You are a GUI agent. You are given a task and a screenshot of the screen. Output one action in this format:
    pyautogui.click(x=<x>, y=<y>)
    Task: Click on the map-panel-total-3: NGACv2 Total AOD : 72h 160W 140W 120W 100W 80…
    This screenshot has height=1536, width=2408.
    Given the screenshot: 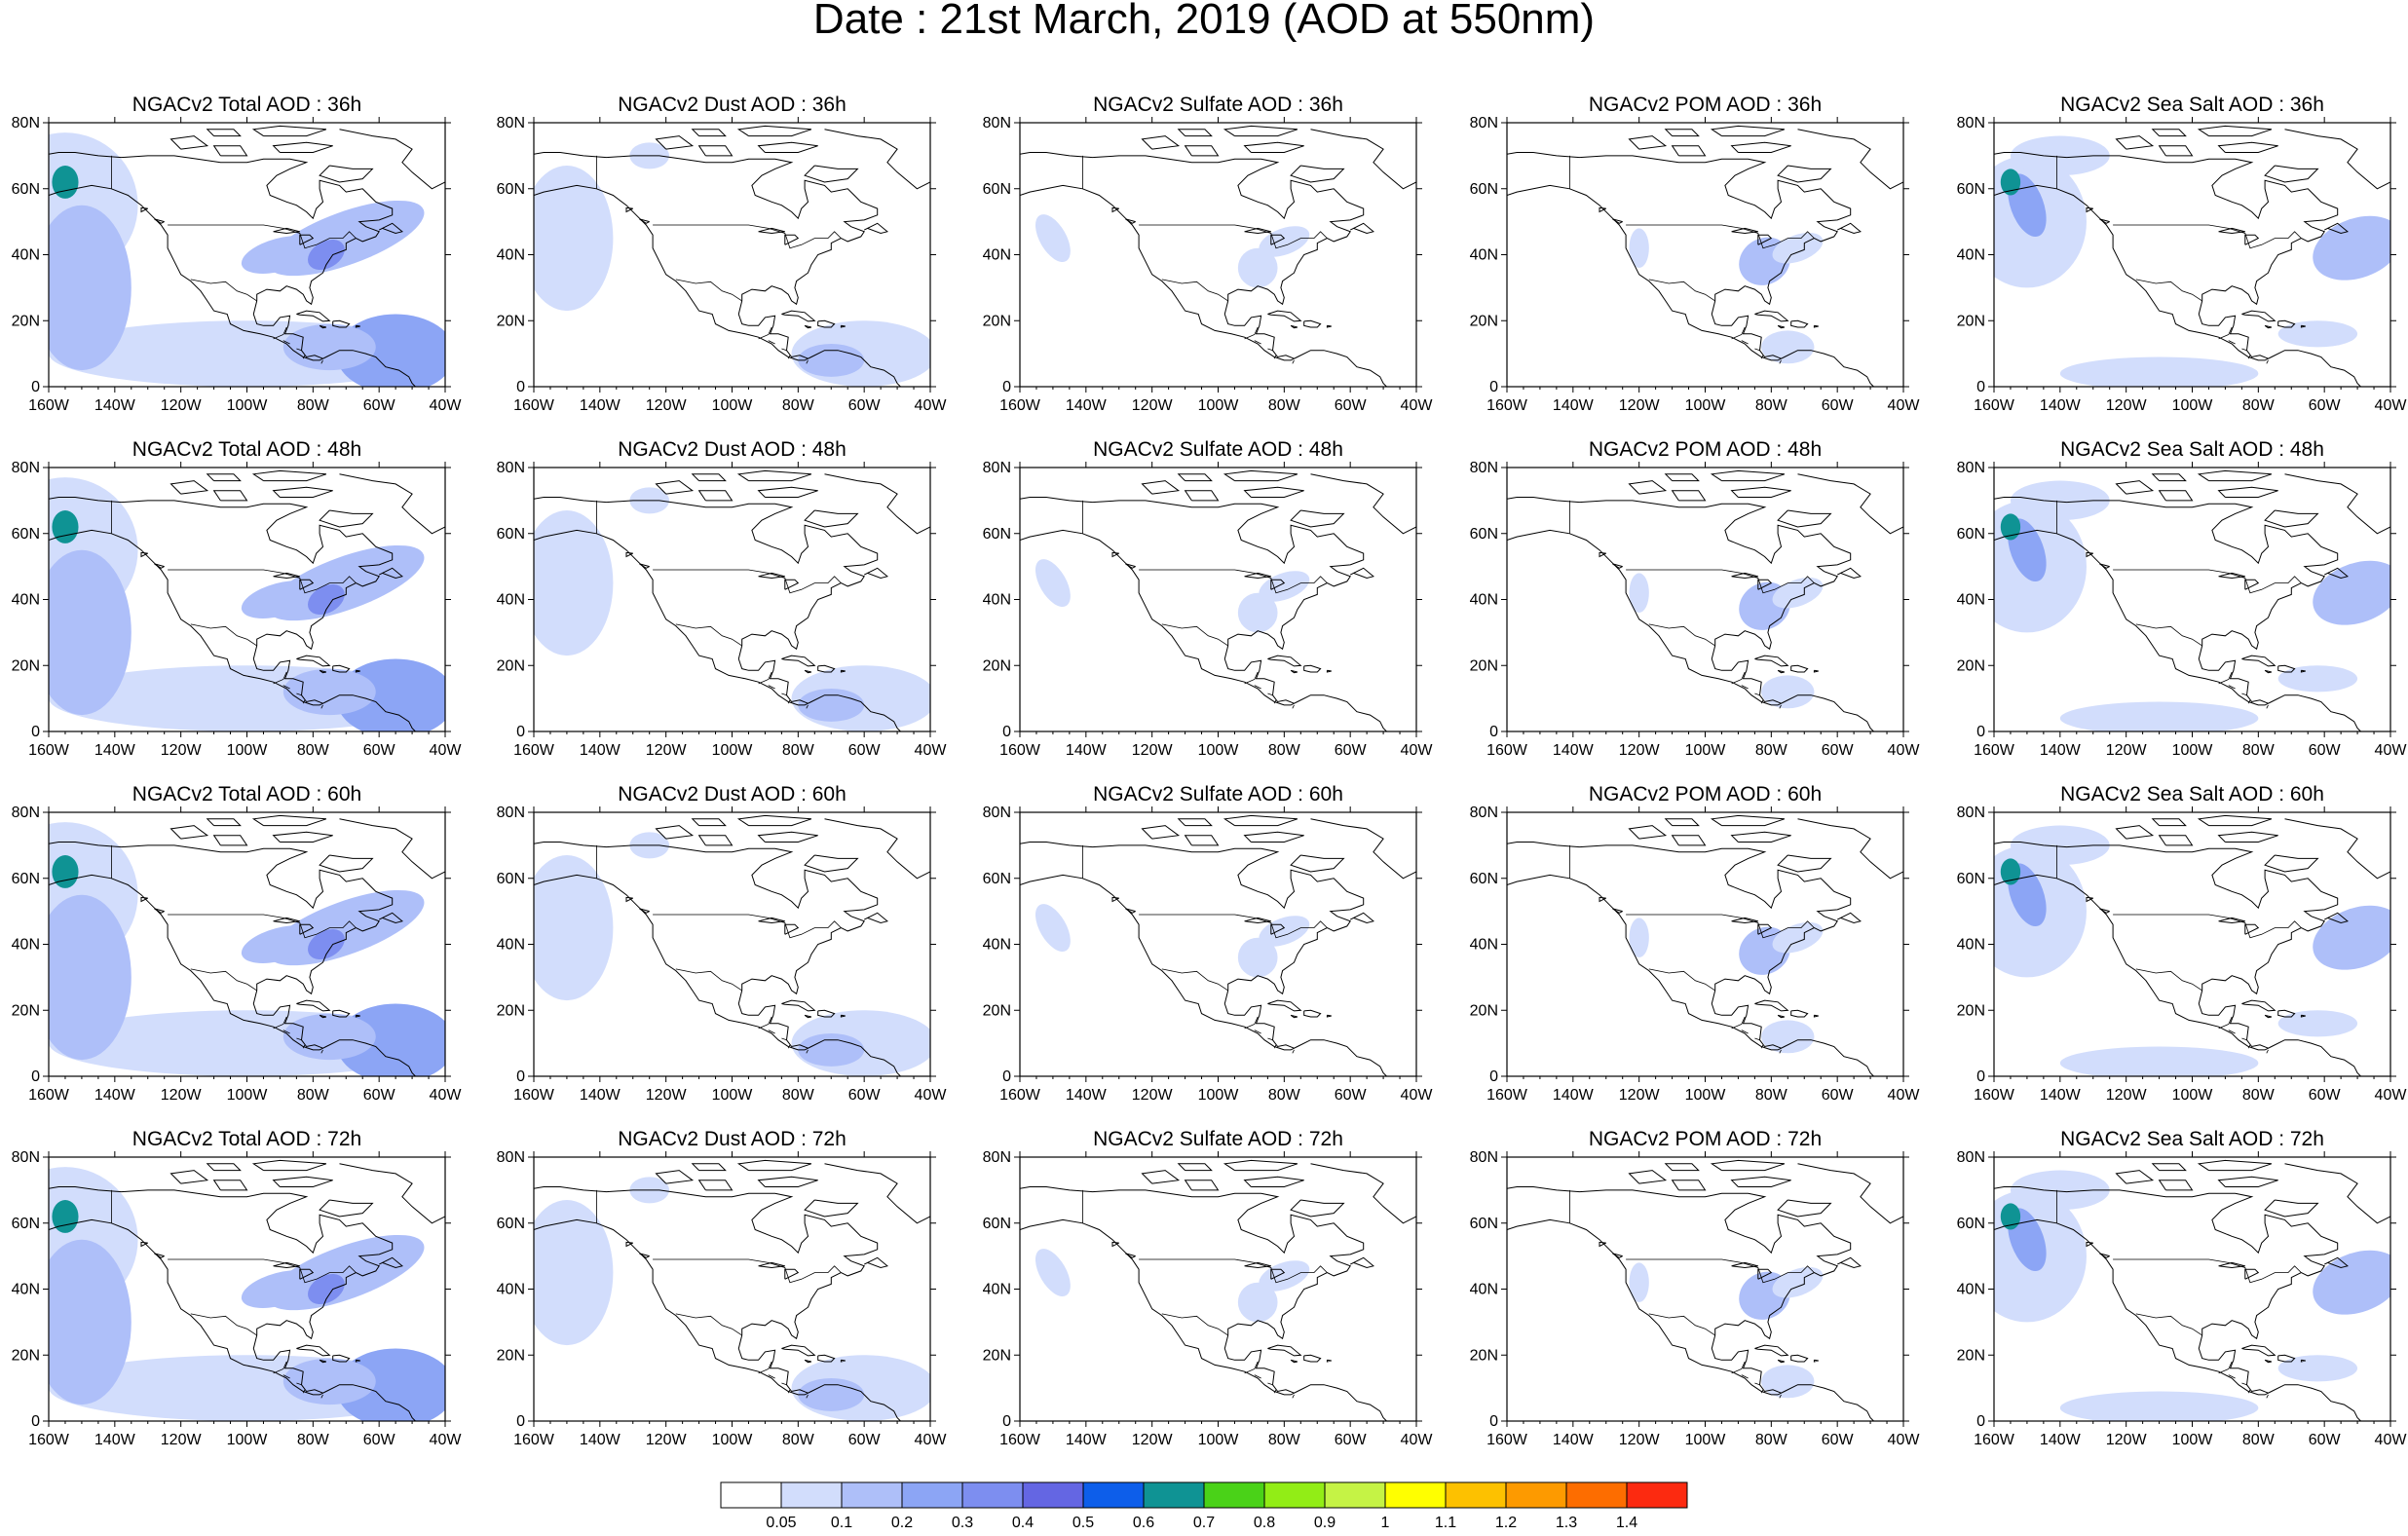 What is the action you would take?
    pyautogui.click(x=243, y=1288)
    